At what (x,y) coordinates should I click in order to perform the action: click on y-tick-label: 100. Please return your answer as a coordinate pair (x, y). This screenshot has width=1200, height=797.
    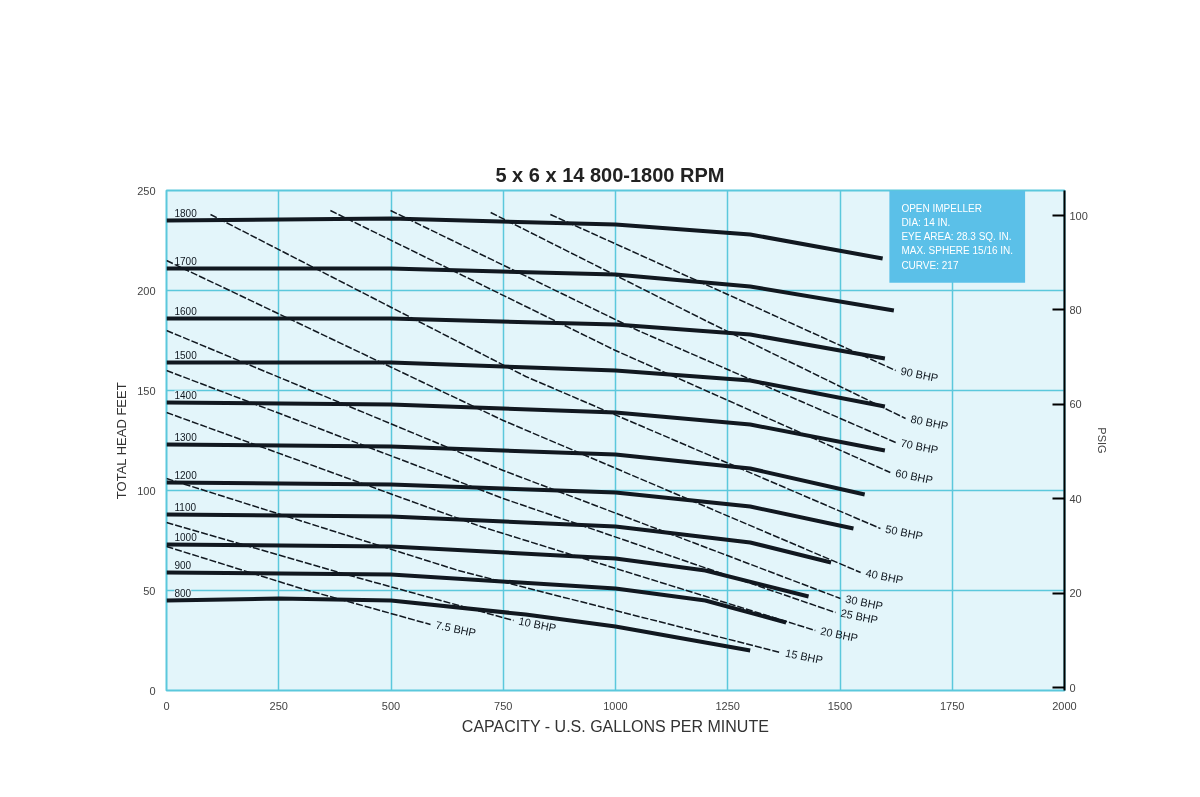
    Looking at the image, I should click on (146, 490).